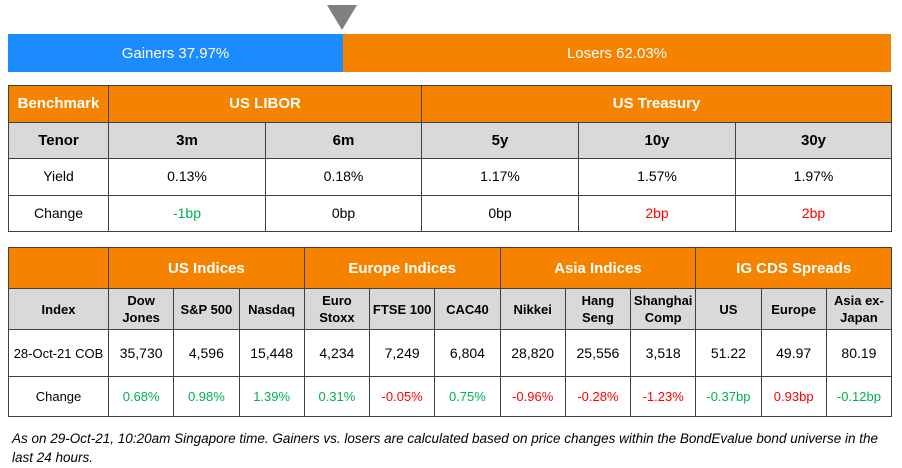  I want to click on index-value: 15,448, so click(271, 353).